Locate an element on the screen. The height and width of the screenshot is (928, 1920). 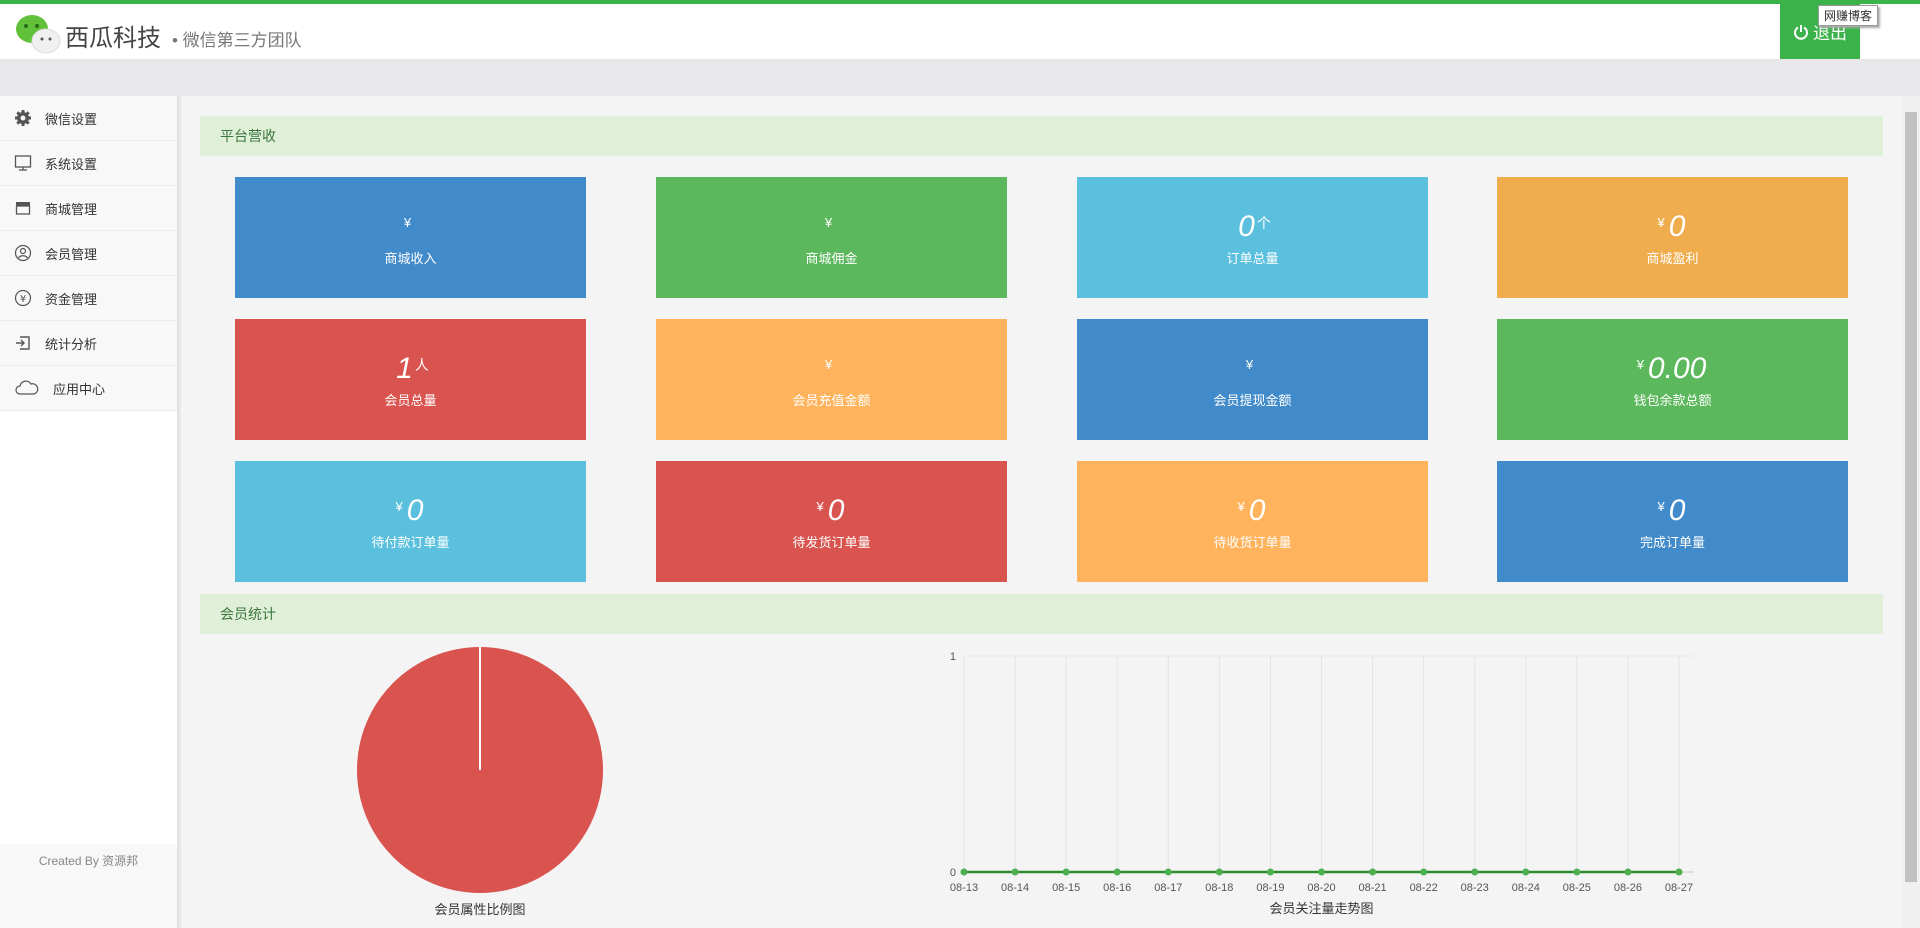
stat-label: 待付款订单量 is located at coordinates (410, 542).